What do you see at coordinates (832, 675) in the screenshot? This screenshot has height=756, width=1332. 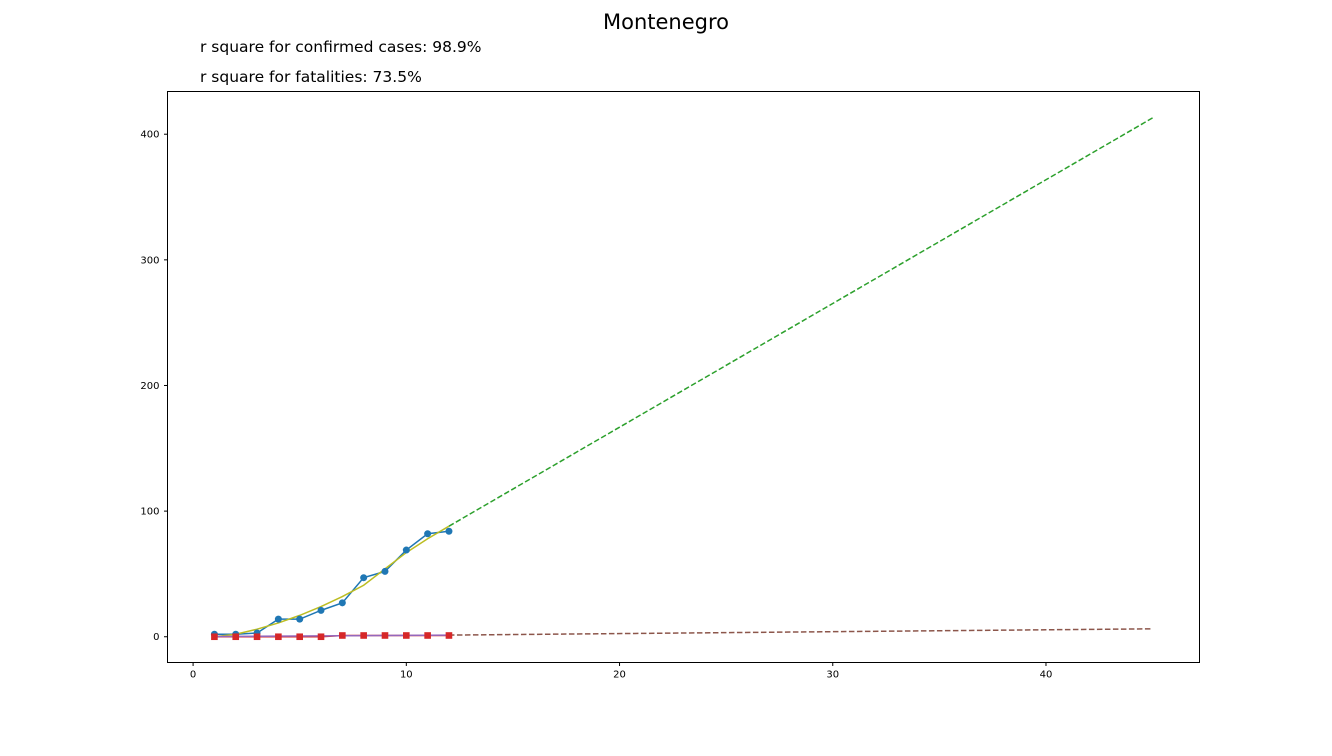 I see `x-tick-label: 30` at bounding box center [832, 675].